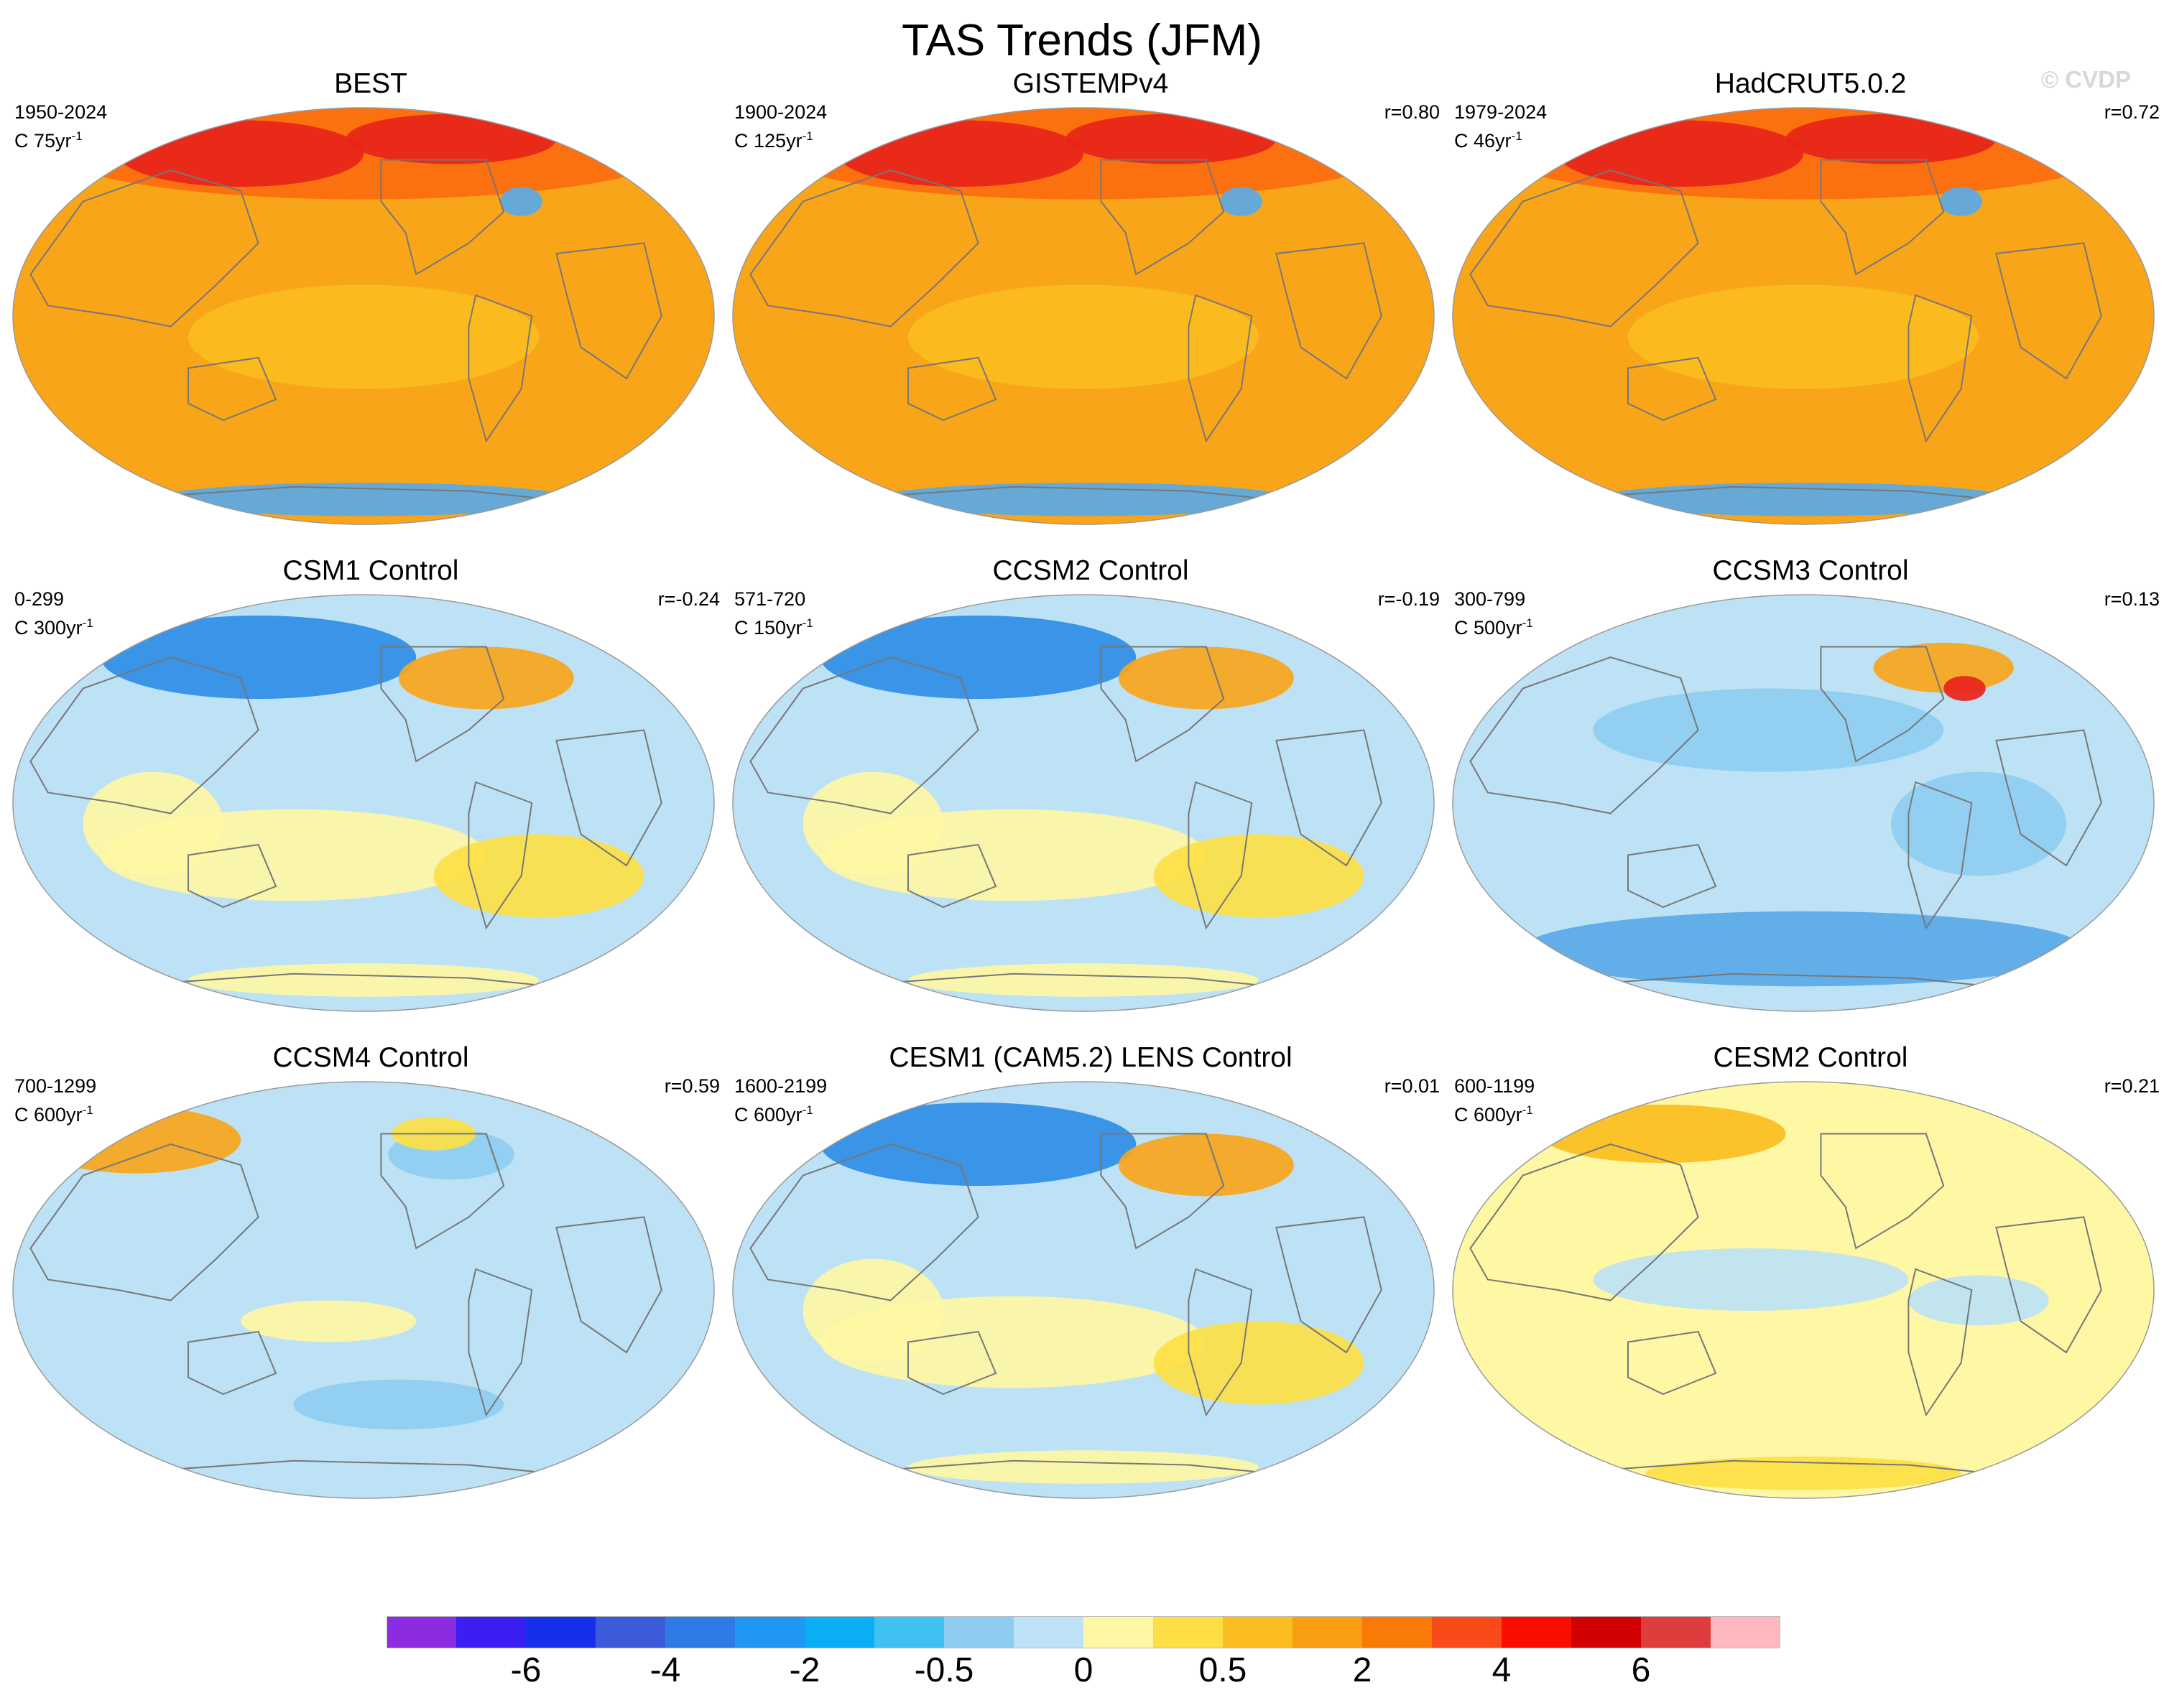 The height and width of the screenshot is (1708, 2164). Describe the element at coordinates (370, 570) in the screenshot. I see `panel-title: CSM1 Control` at that location.